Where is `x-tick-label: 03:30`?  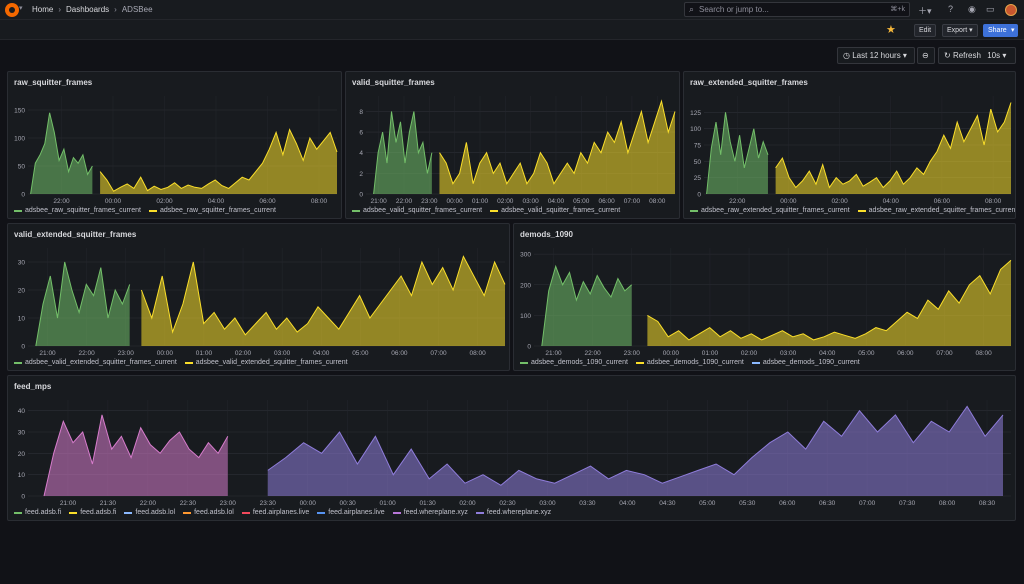 x-tick-label: 03:30 is located at coordinates (587, 503).